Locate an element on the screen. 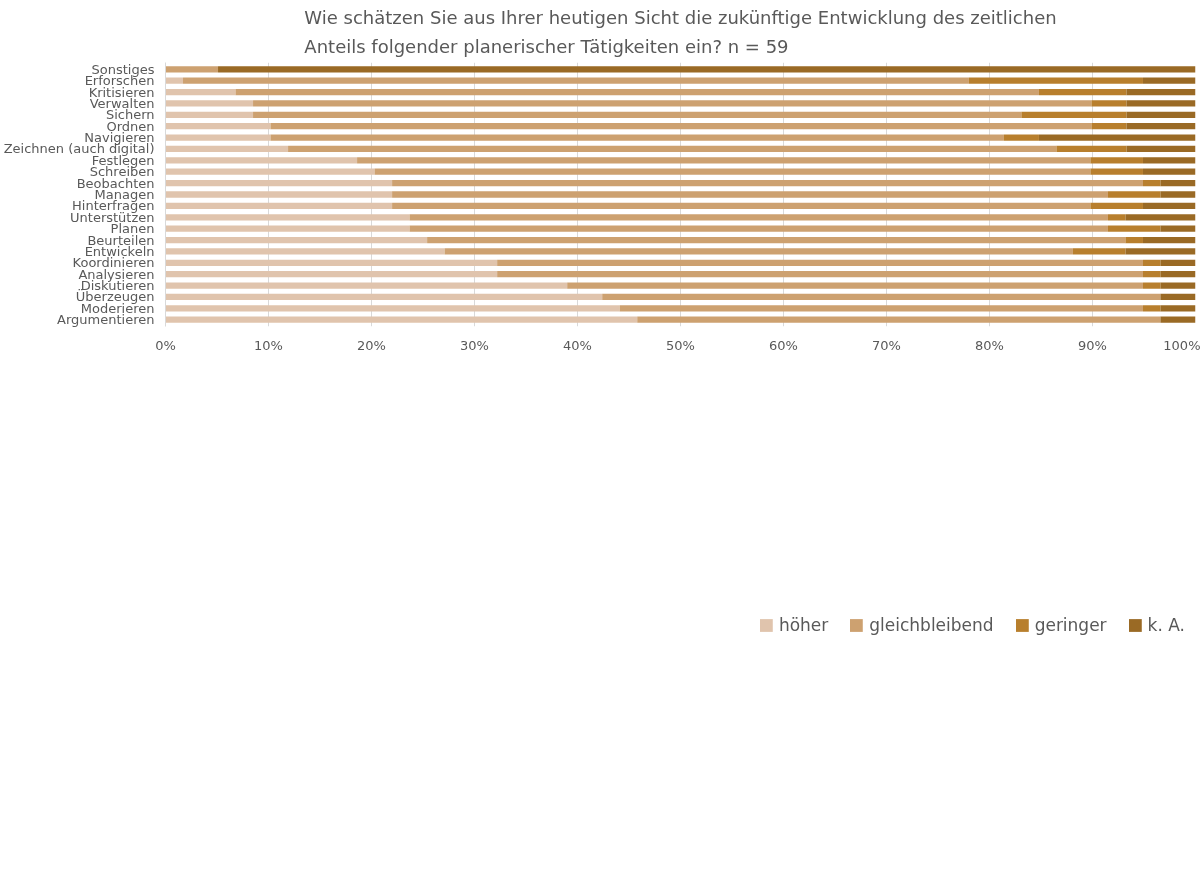 The width and height of the screenshot is (1203, 881). y-tick-label: Navigieren is located at coordinates (119, 138).